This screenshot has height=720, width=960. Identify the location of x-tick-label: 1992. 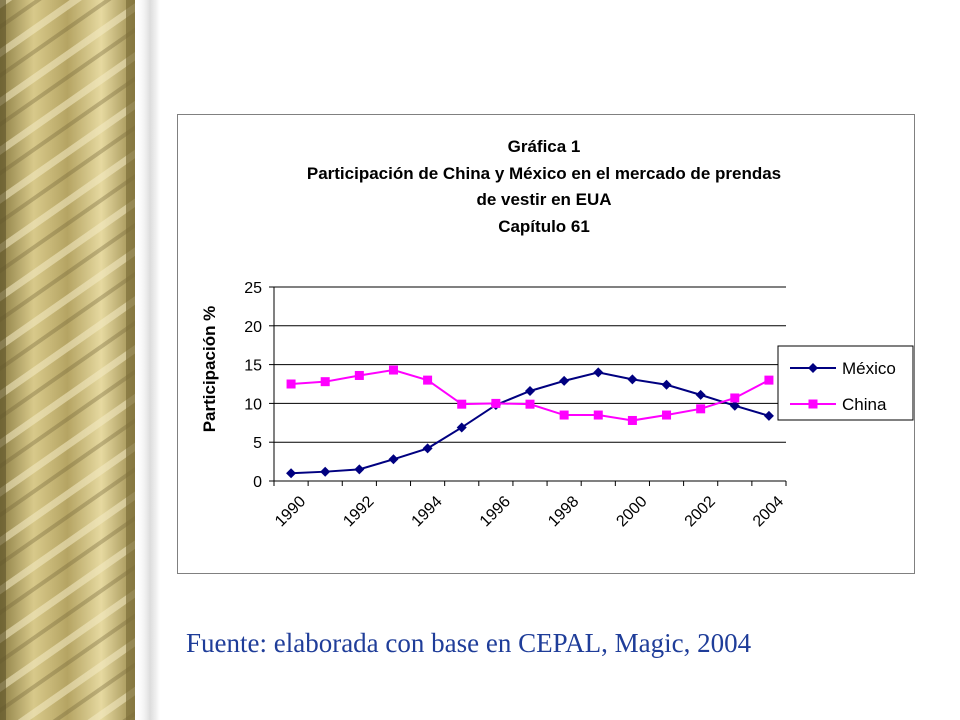
(358, 511).